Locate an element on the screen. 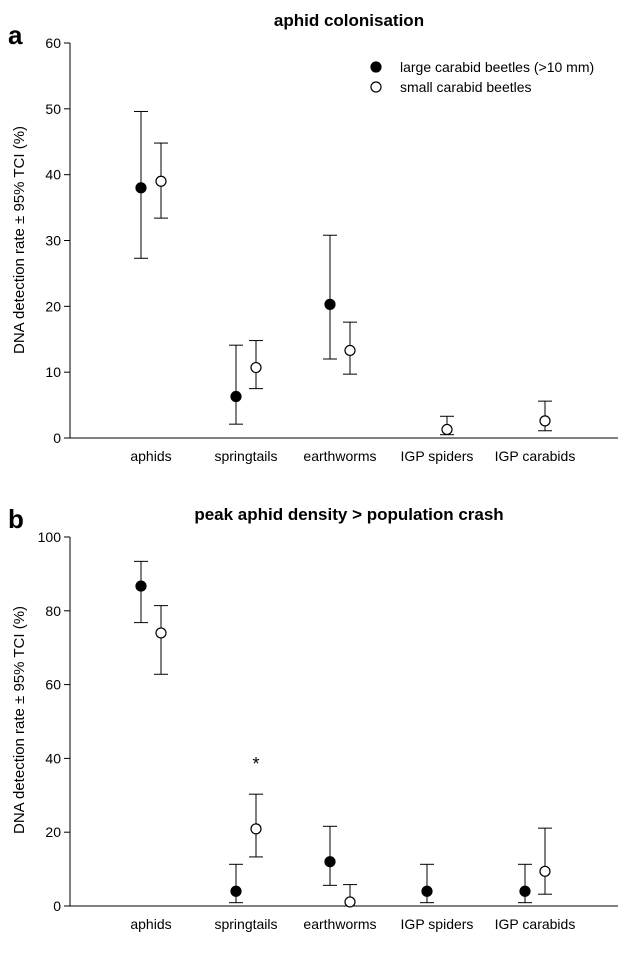 Image resolution: width=626 pixels, height=956 pixels. data-point-igp-spiders-large is located at coordinates (427, 883).